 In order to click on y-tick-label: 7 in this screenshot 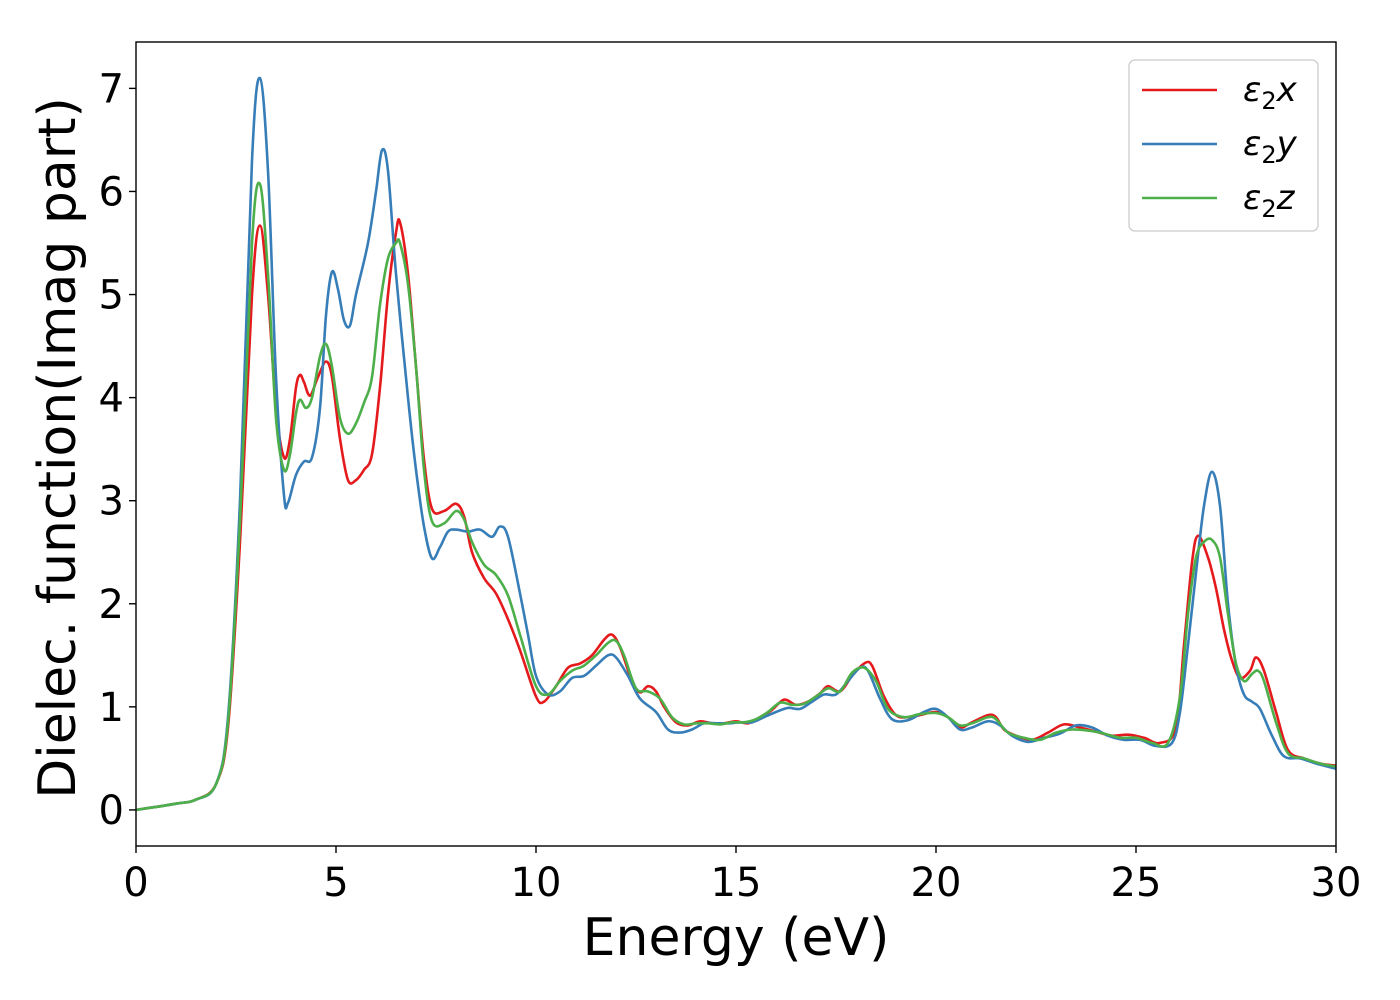, I will do `click(111, 89)`.